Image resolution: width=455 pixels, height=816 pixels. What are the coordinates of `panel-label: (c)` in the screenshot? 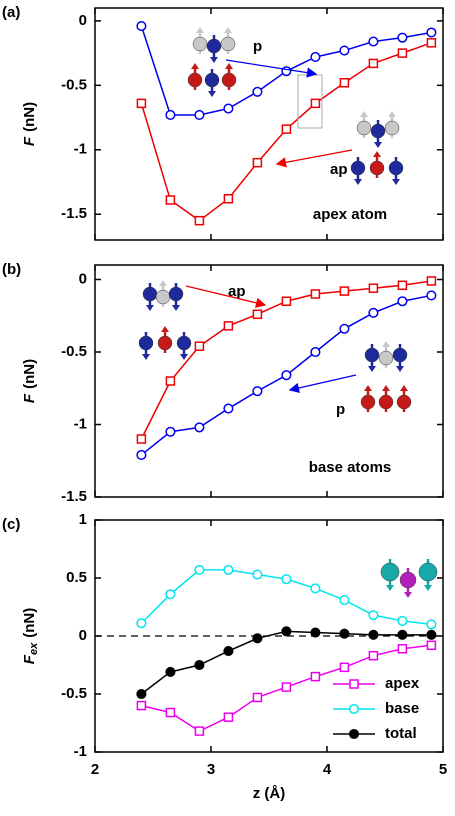 It's located at (11, 524).